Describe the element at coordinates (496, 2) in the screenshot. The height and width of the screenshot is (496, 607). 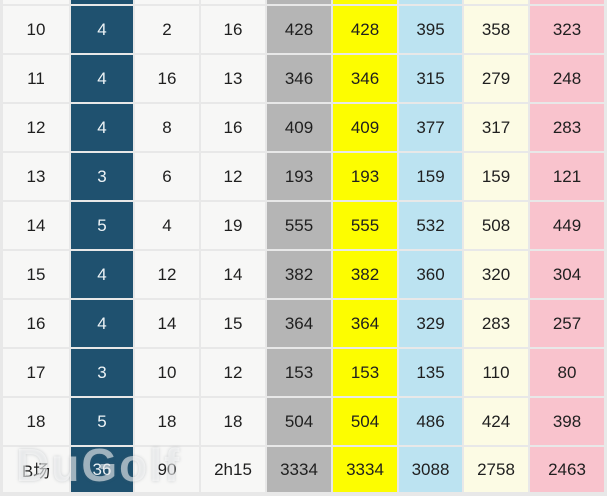
I see `cutoff-distance-cell-cream` at that location.